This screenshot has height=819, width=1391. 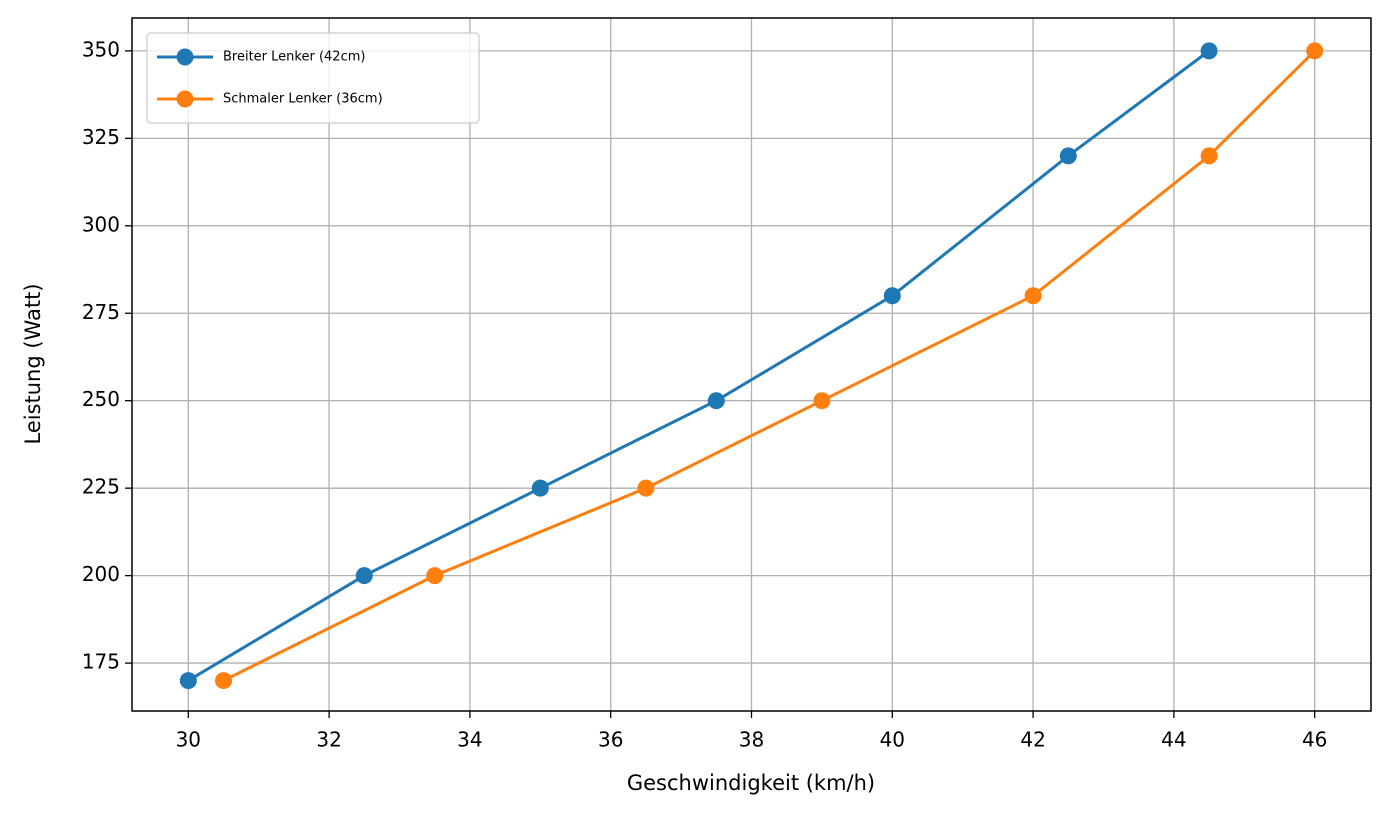 I want to click on y-axis-label: Leistung (Watt), so click(x=33, y=363).